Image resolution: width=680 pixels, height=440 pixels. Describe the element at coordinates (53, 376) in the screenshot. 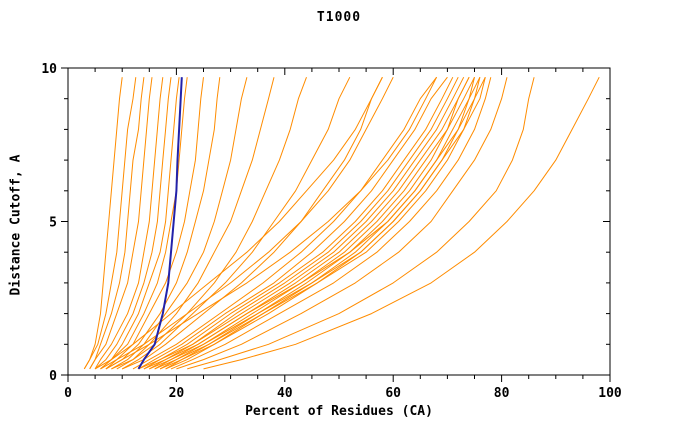

I see `y-tick-label: 0` at that location.